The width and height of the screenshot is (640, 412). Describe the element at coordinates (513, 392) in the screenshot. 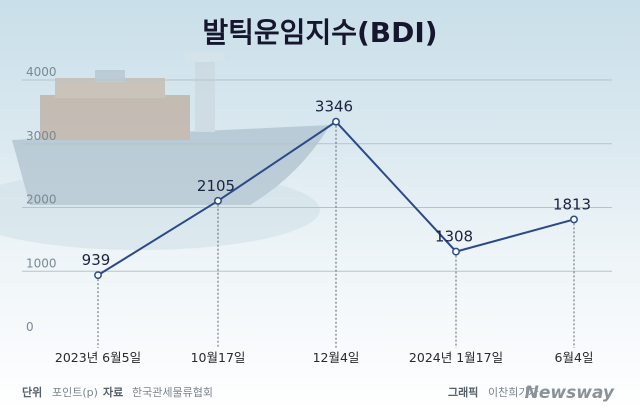

I see `credit-value: 이찬희기자` at that location.